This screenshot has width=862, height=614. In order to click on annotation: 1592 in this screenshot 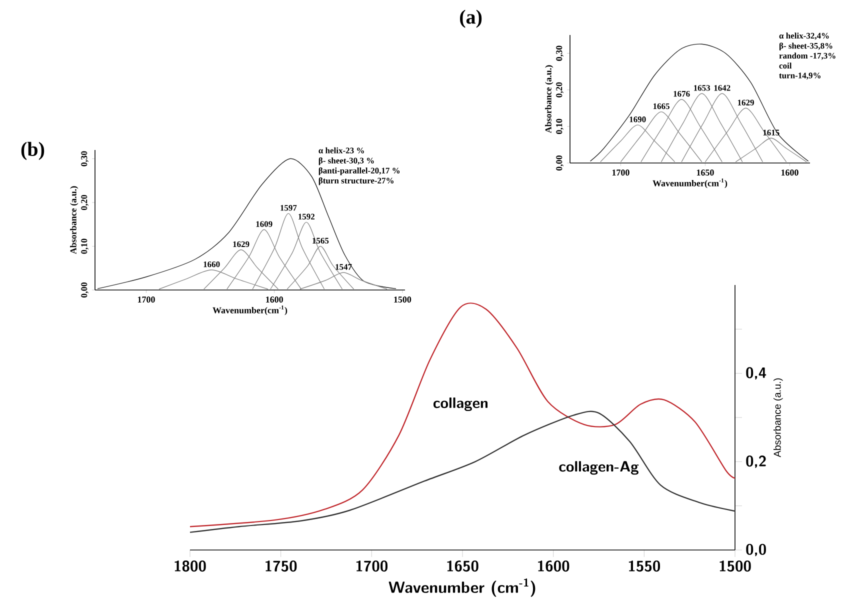, I will do `click(306, 217)`.